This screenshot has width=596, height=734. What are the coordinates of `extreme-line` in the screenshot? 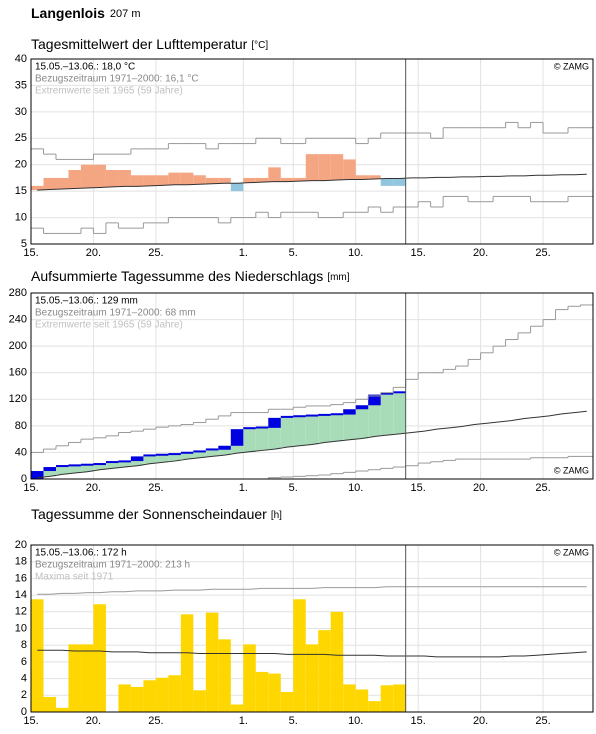 It's located at (312, 590).